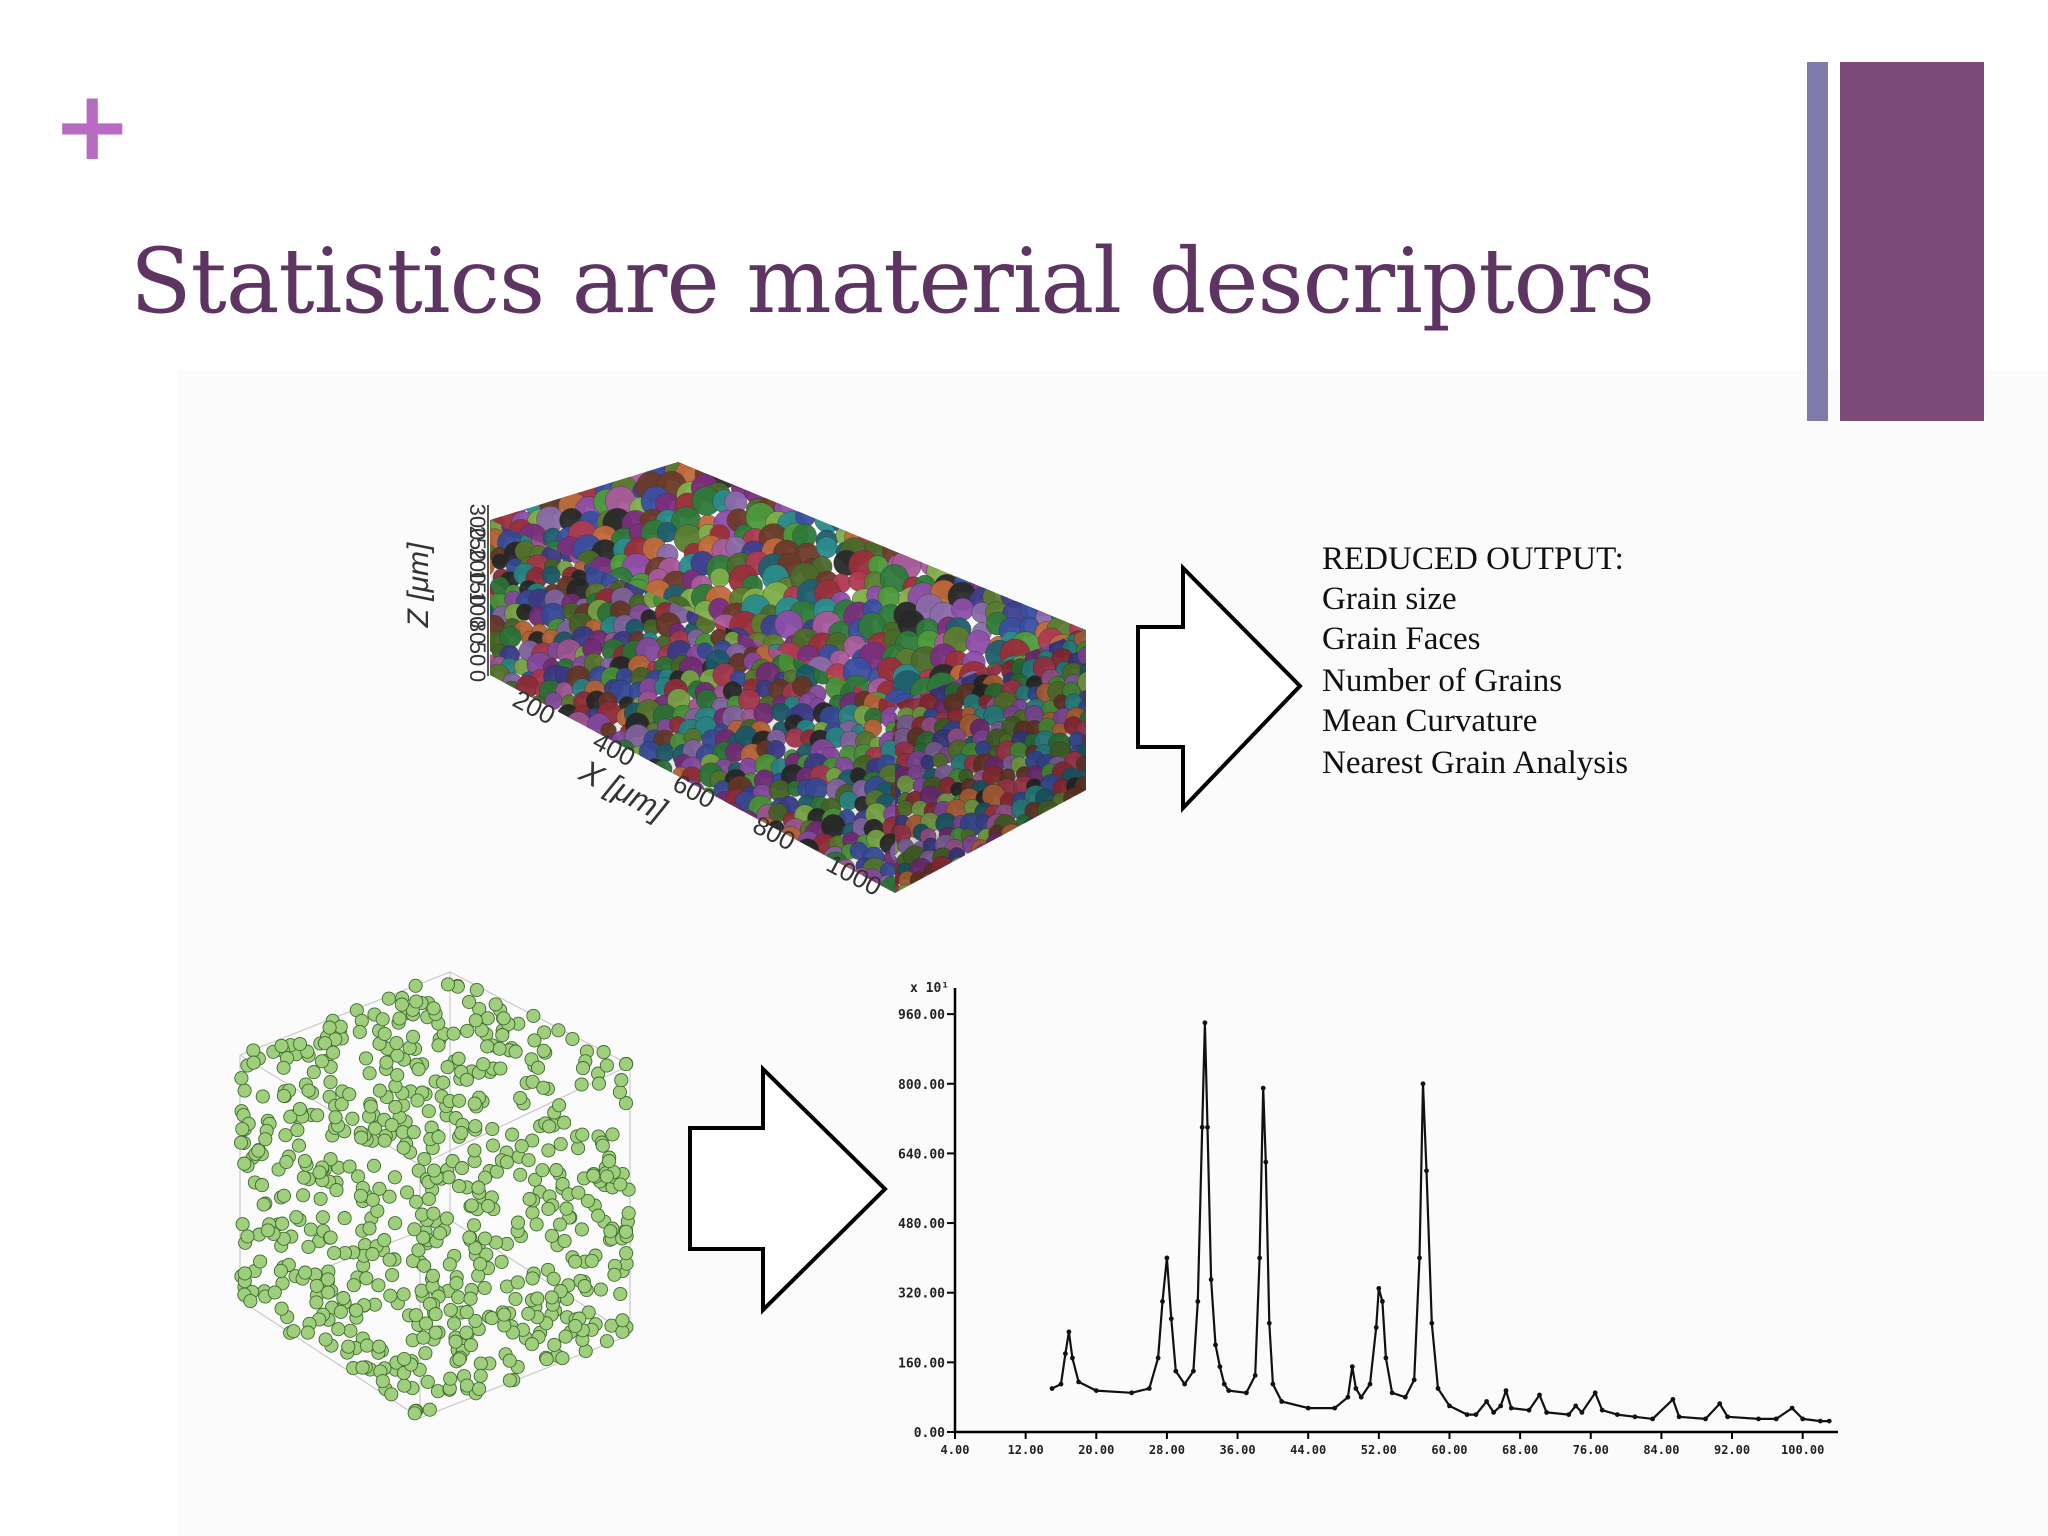 The height and width of the screenshot is (1536, 2048). Describe the element at coordinates (1473, 559) in the screenshot. I see `reduced-output-heading: REDUCED OUTPUT:` at that location.